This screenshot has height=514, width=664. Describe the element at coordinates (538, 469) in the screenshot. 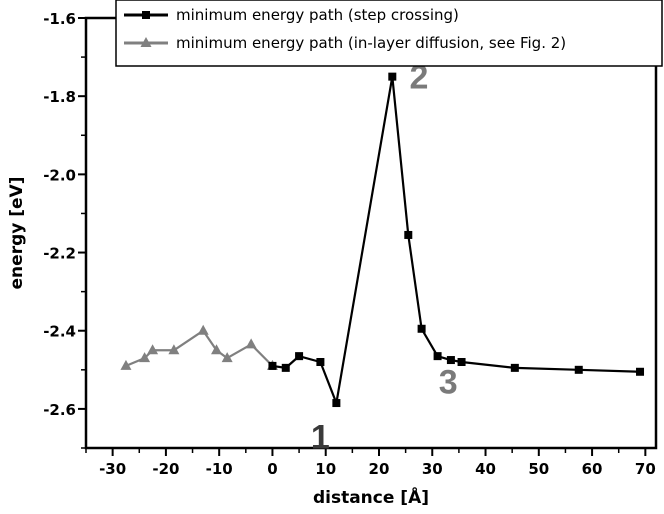

I see `x-tick-label: 50` at that location.